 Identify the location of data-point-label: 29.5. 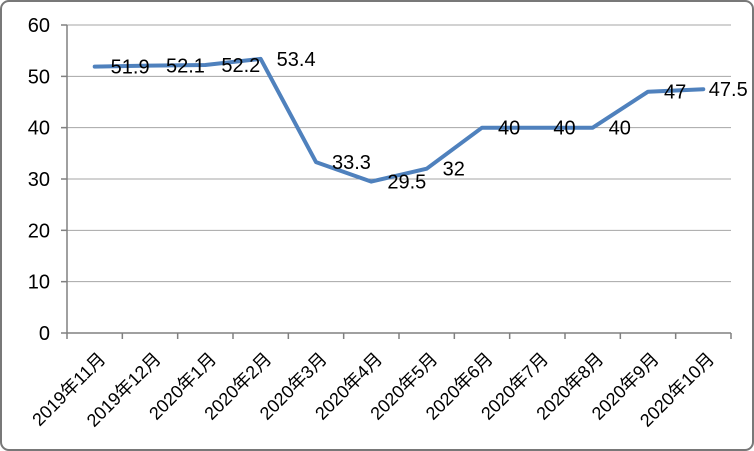
(406, 183).